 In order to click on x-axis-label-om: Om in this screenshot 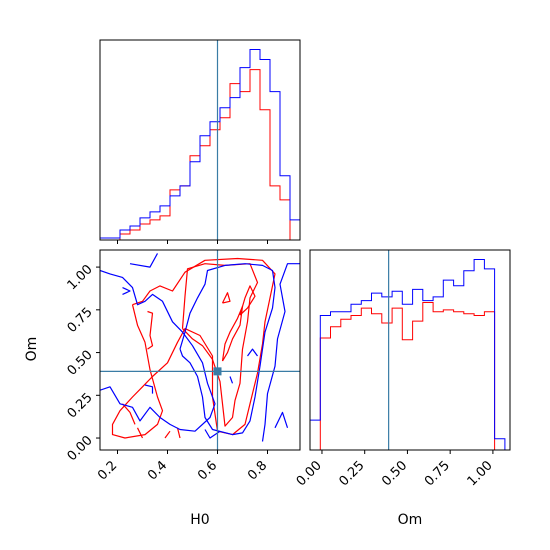, I will do `click(410, 520)`.